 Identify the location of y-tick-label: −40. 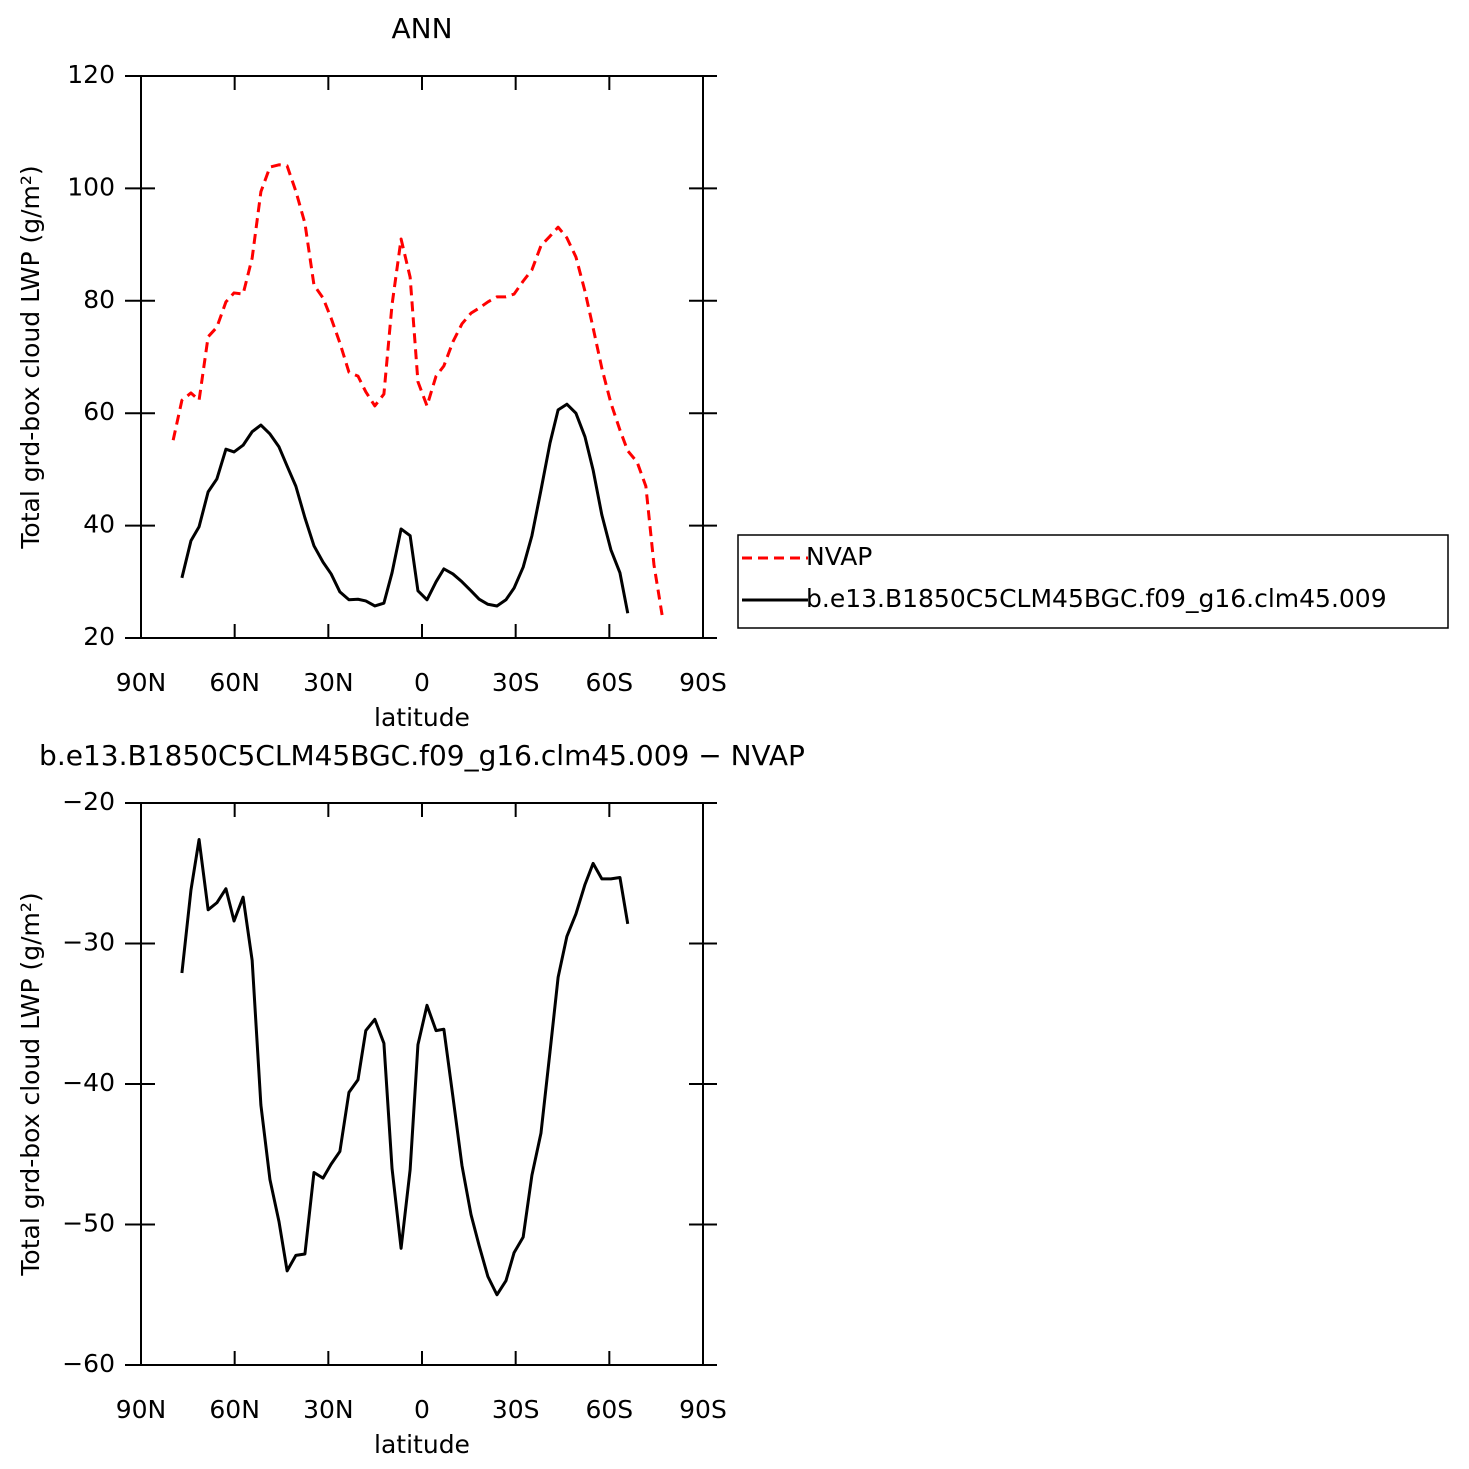
(88, 1082).